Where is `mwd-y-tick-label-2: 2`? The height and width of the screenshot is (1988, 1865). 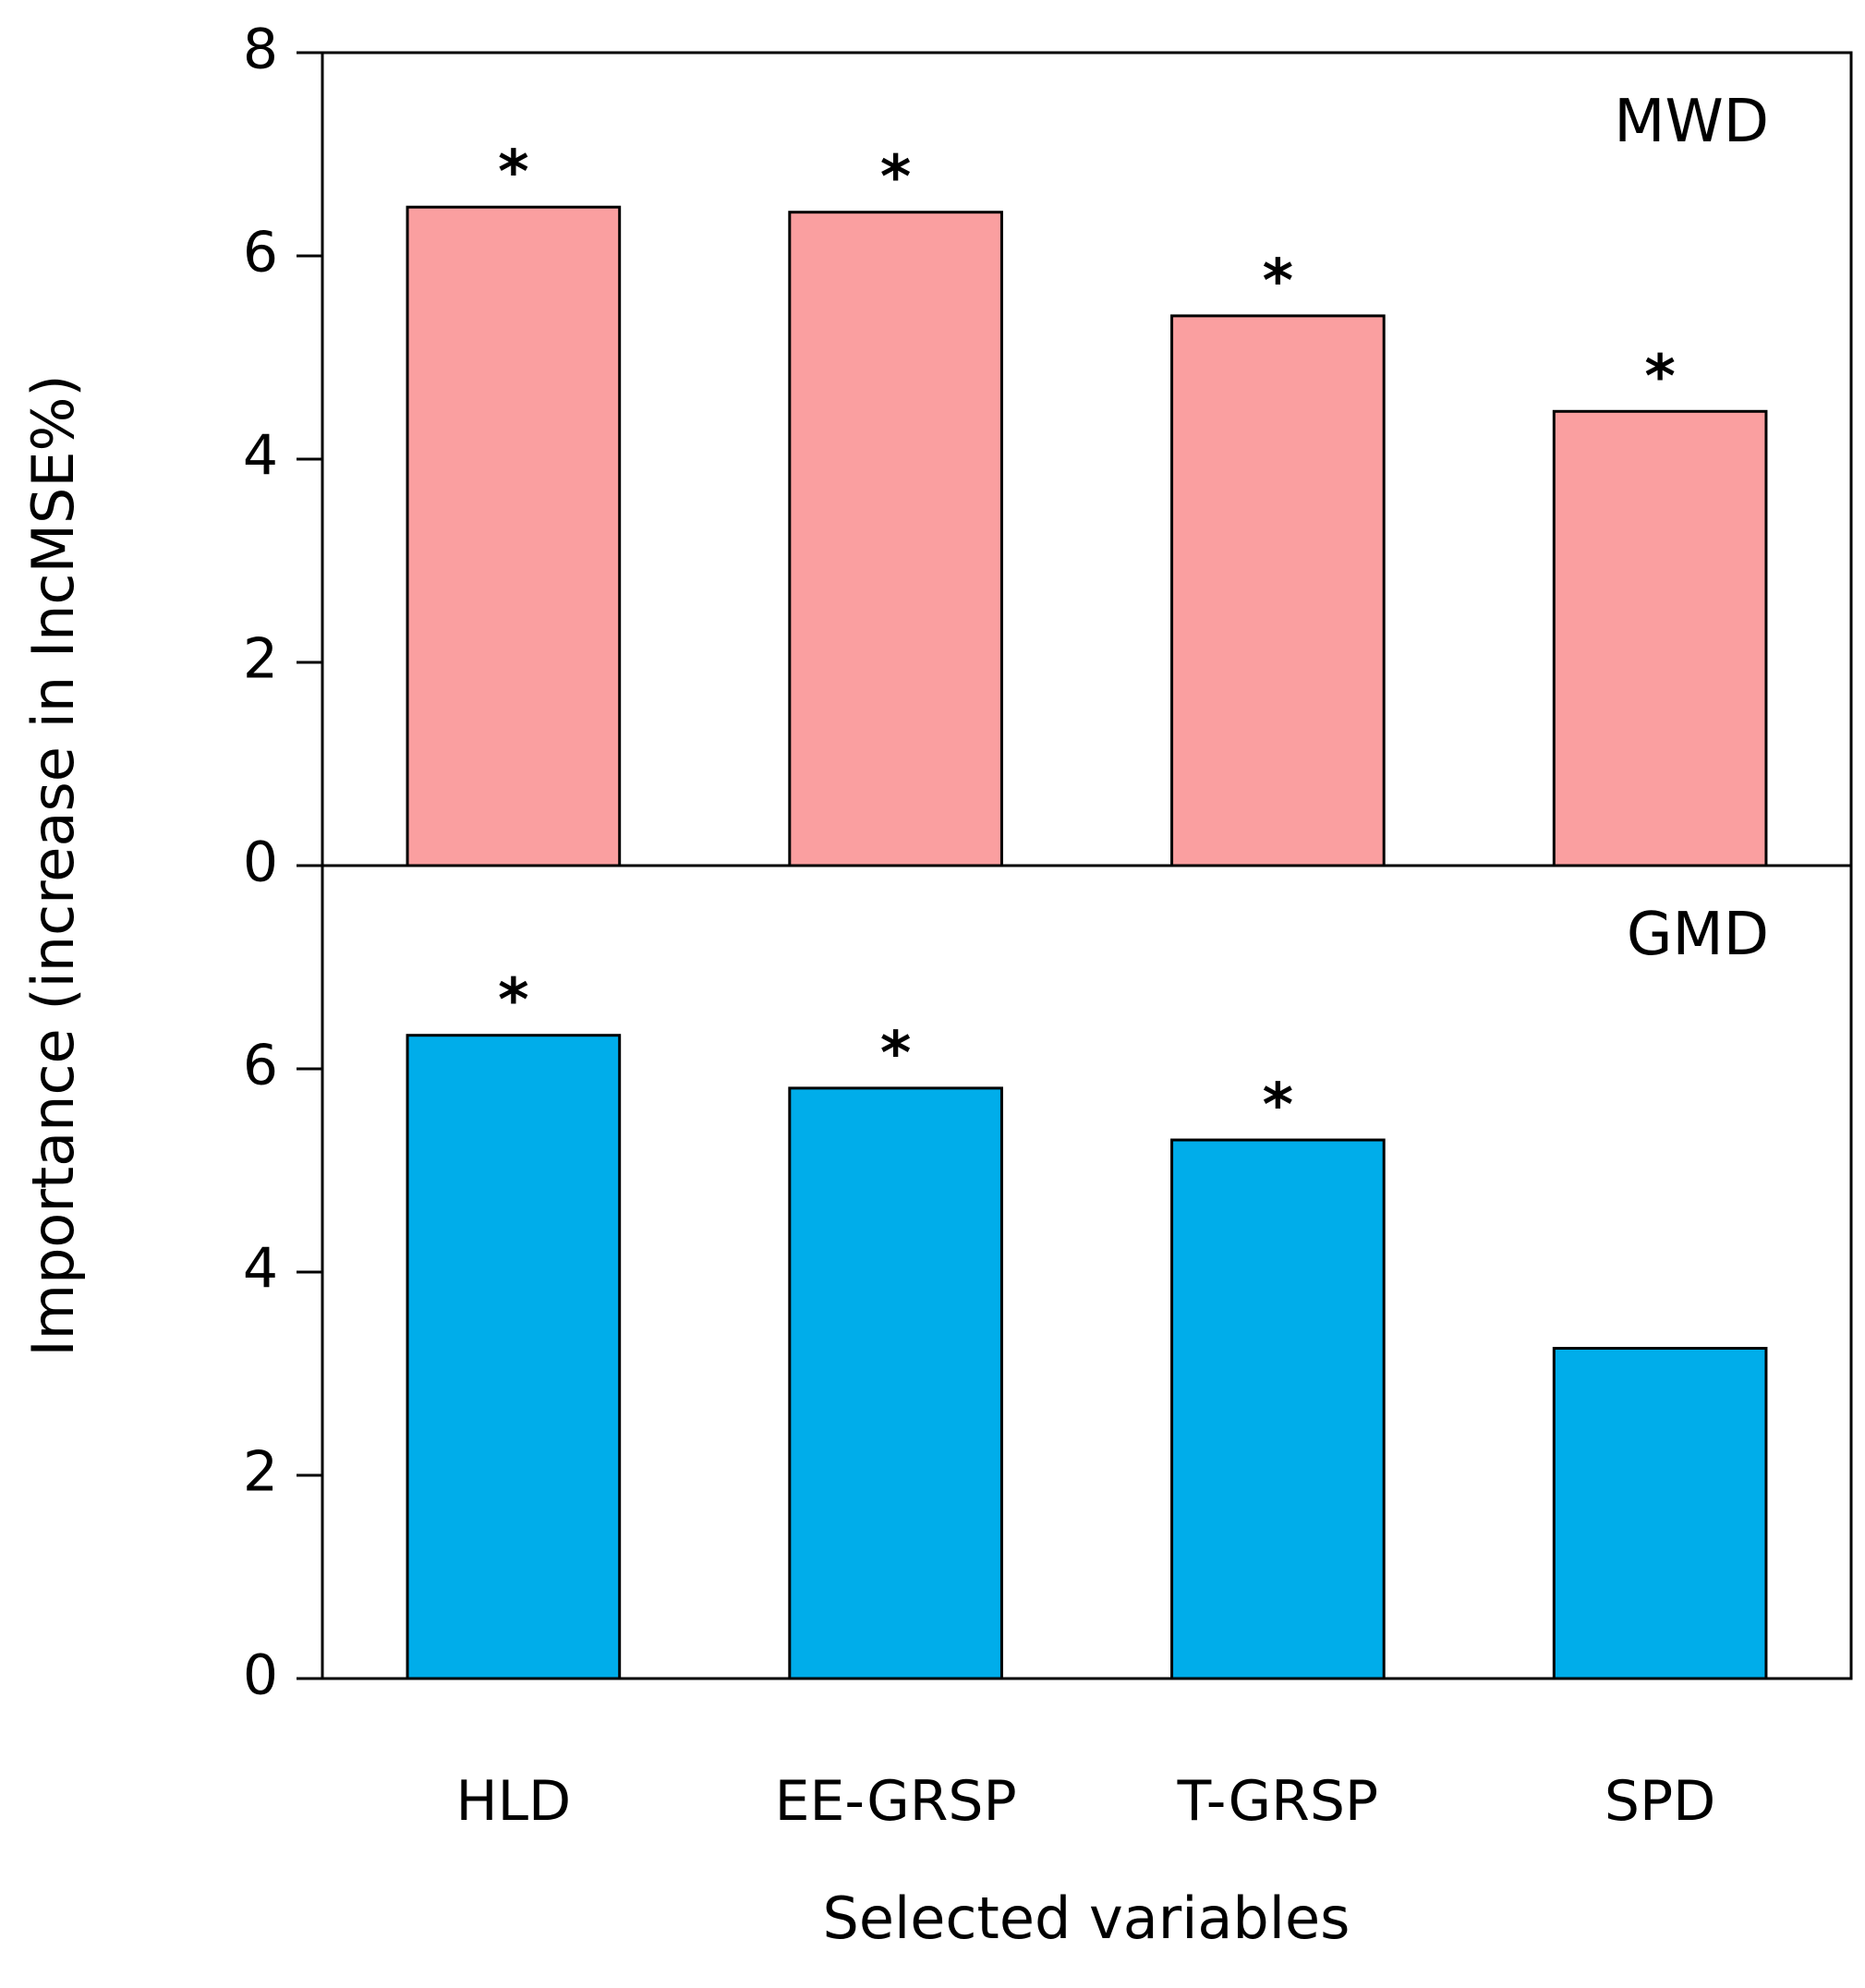 mwd-y-tick-label-2: 2 is located at coordinates (260, 659).